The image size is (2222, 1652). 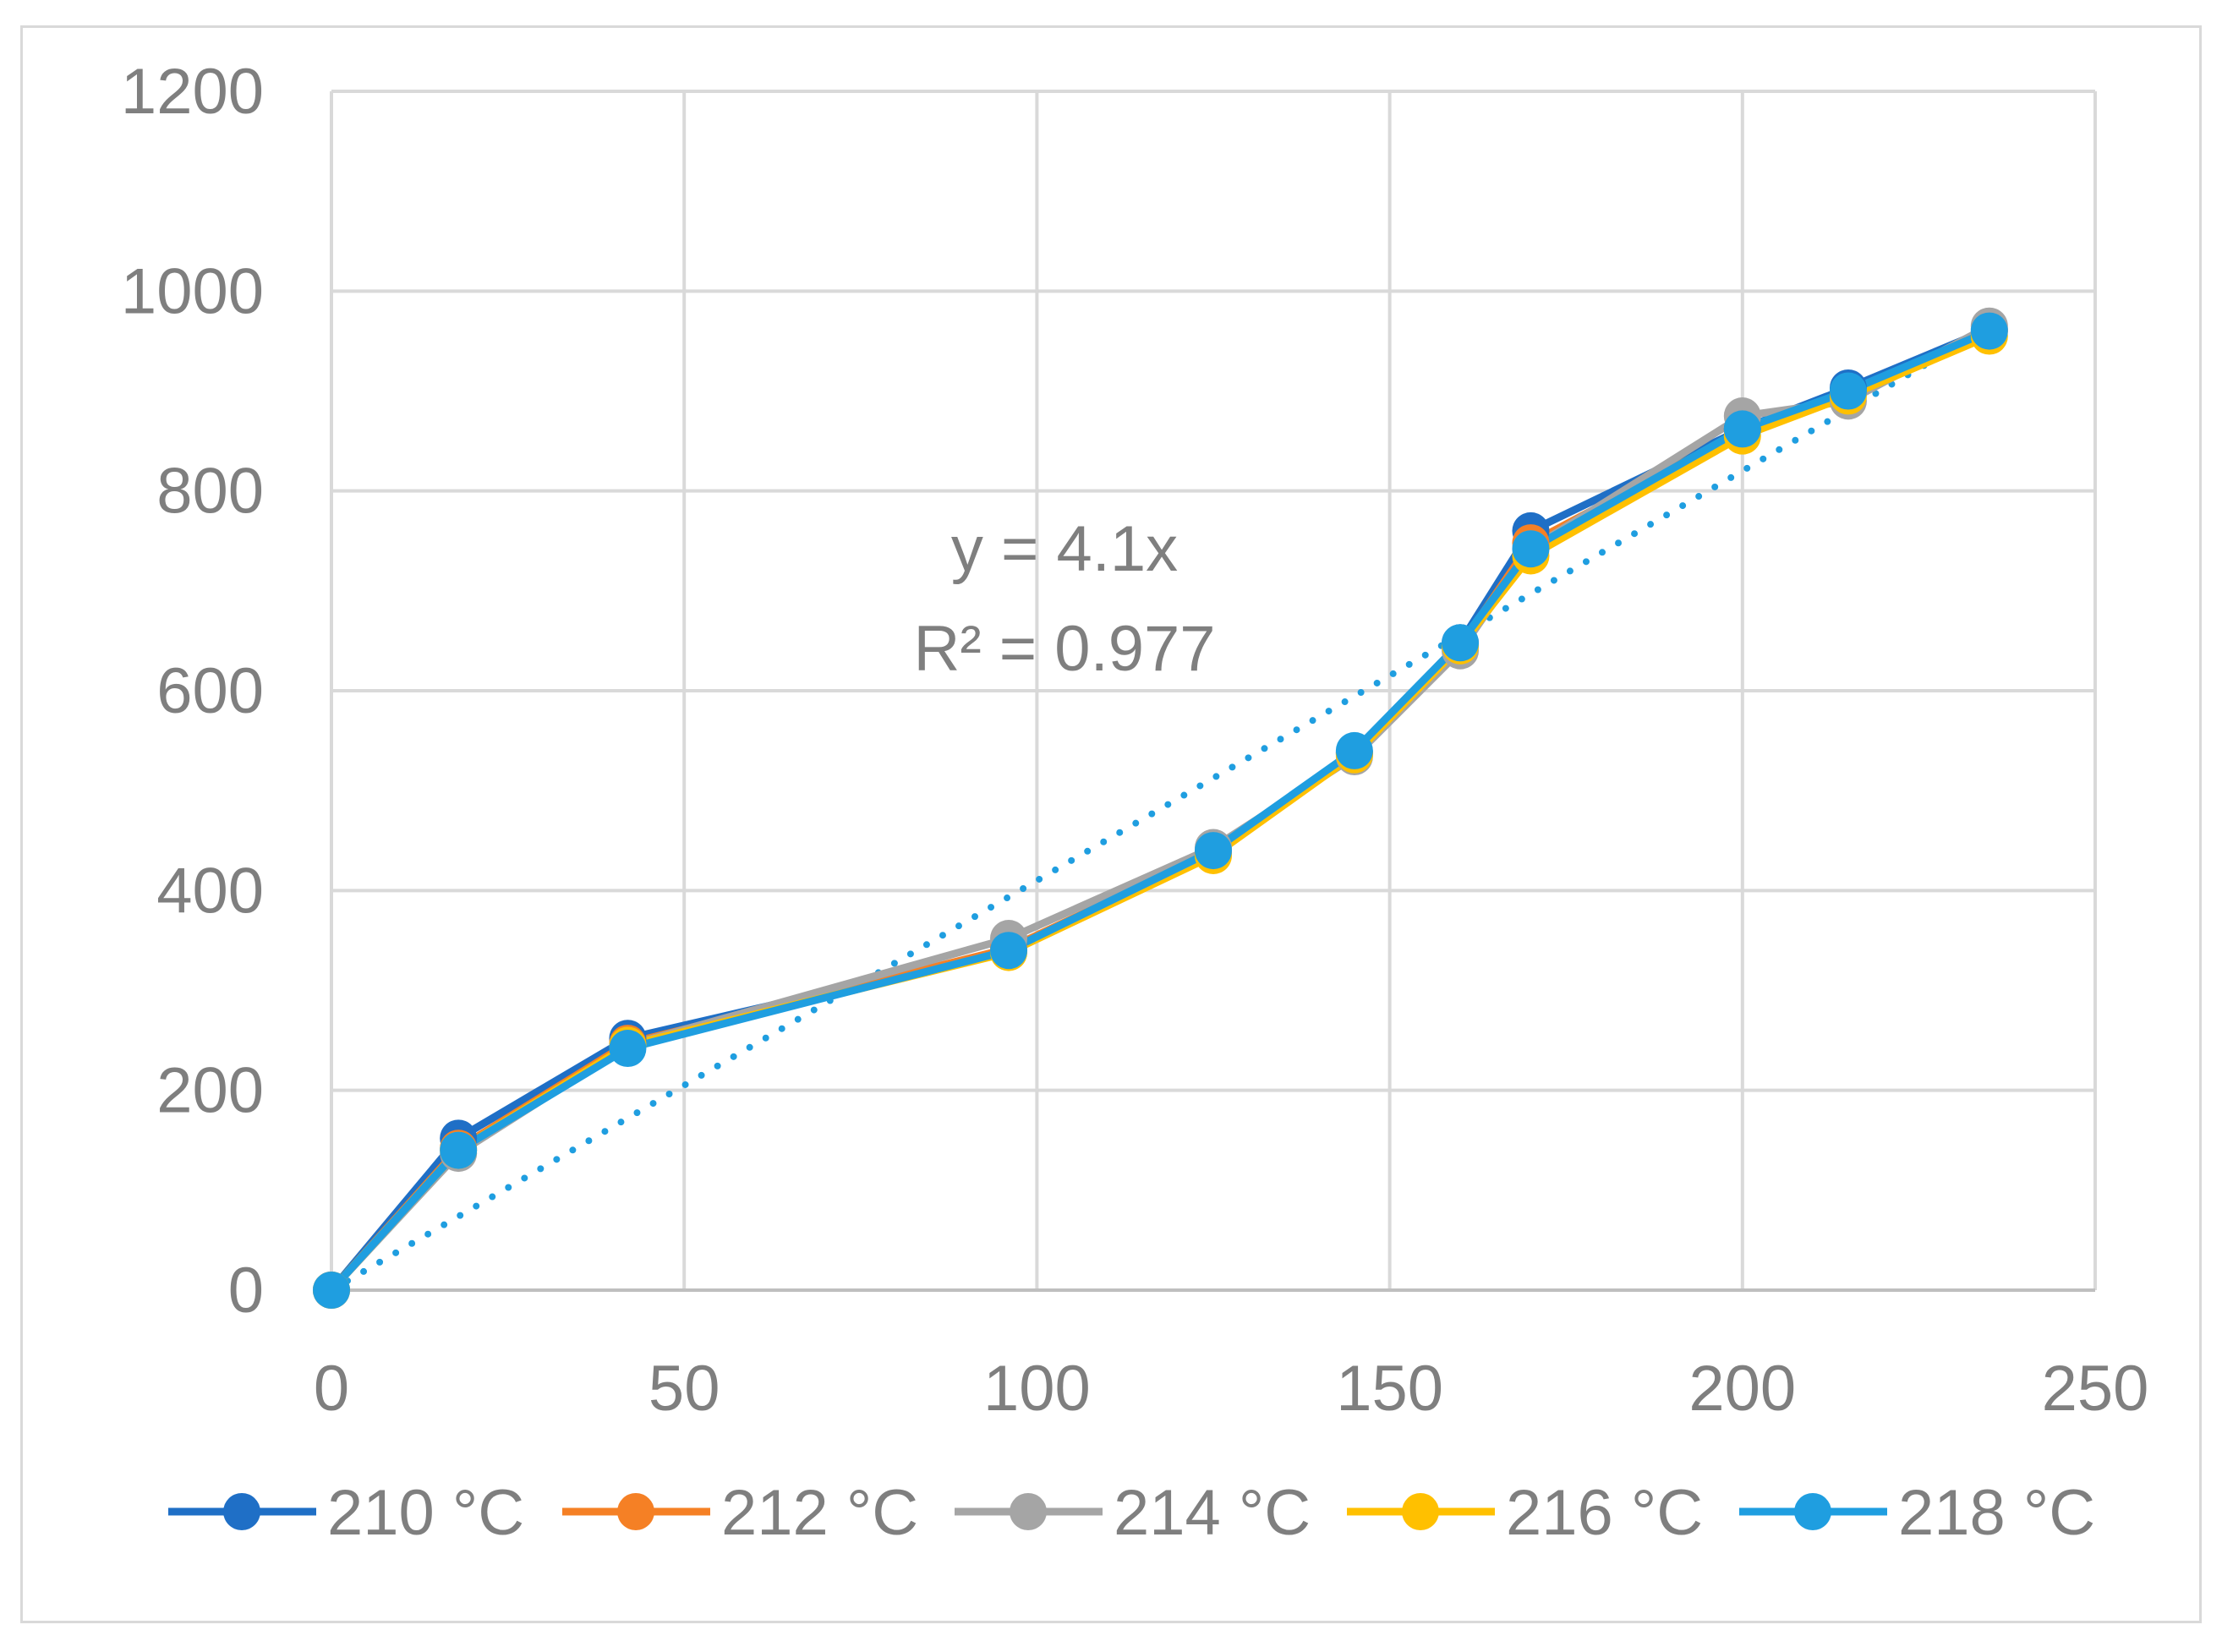 I want to click on legend: 210 °C 212 °C 214 °C 216 °C 218 °C, so click(x=1131, y=1513).